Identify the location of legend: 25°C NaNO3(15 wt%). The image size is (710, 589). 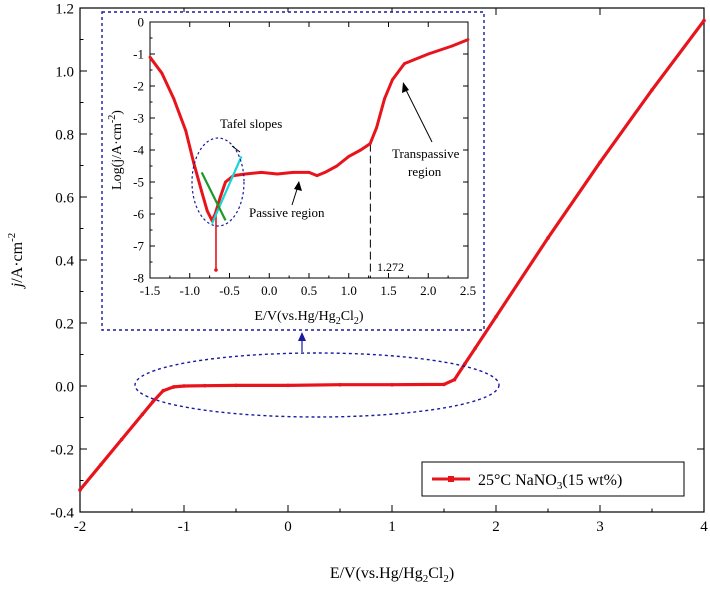
(553, 479).